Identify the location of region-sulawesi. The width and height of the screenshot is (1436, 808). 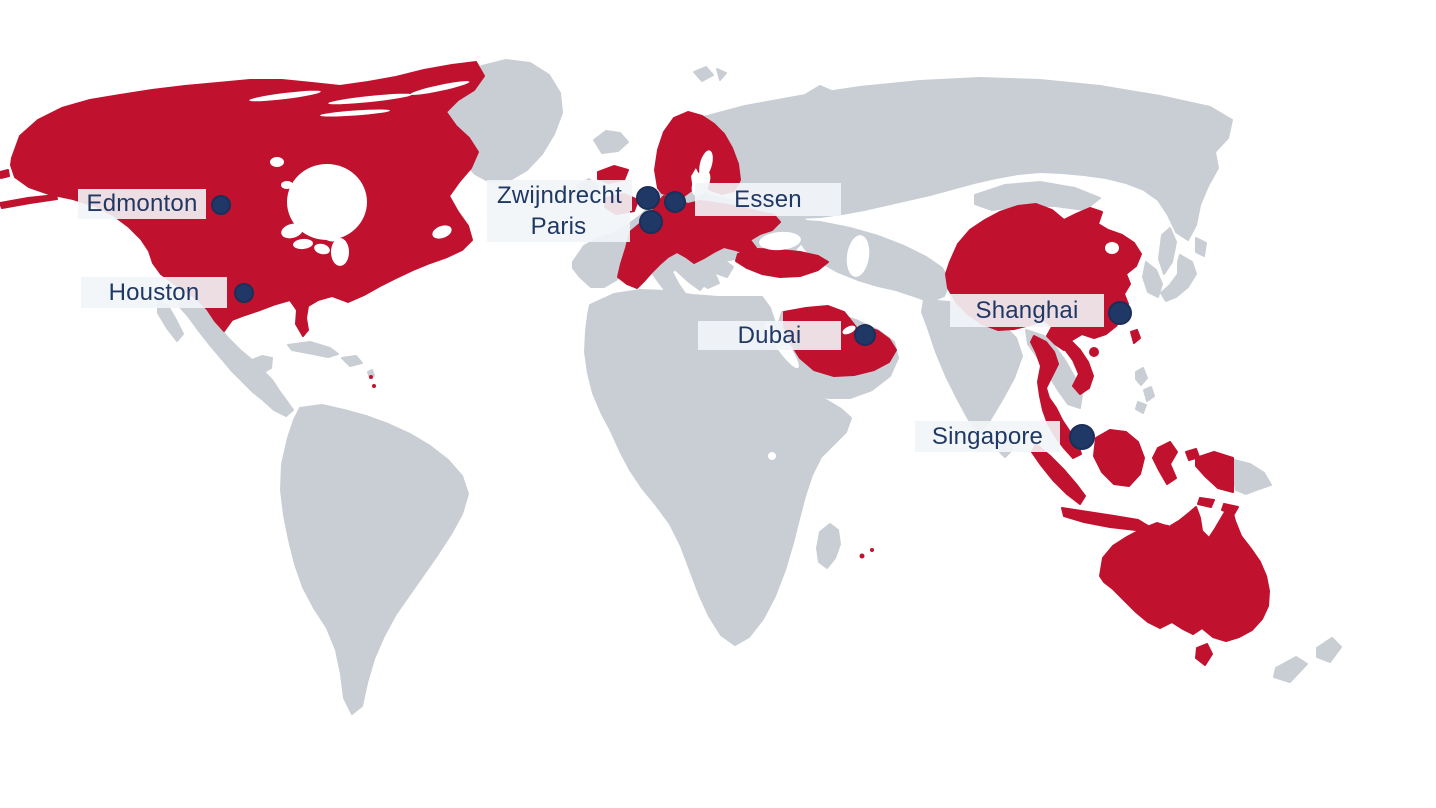
(1165, 463).